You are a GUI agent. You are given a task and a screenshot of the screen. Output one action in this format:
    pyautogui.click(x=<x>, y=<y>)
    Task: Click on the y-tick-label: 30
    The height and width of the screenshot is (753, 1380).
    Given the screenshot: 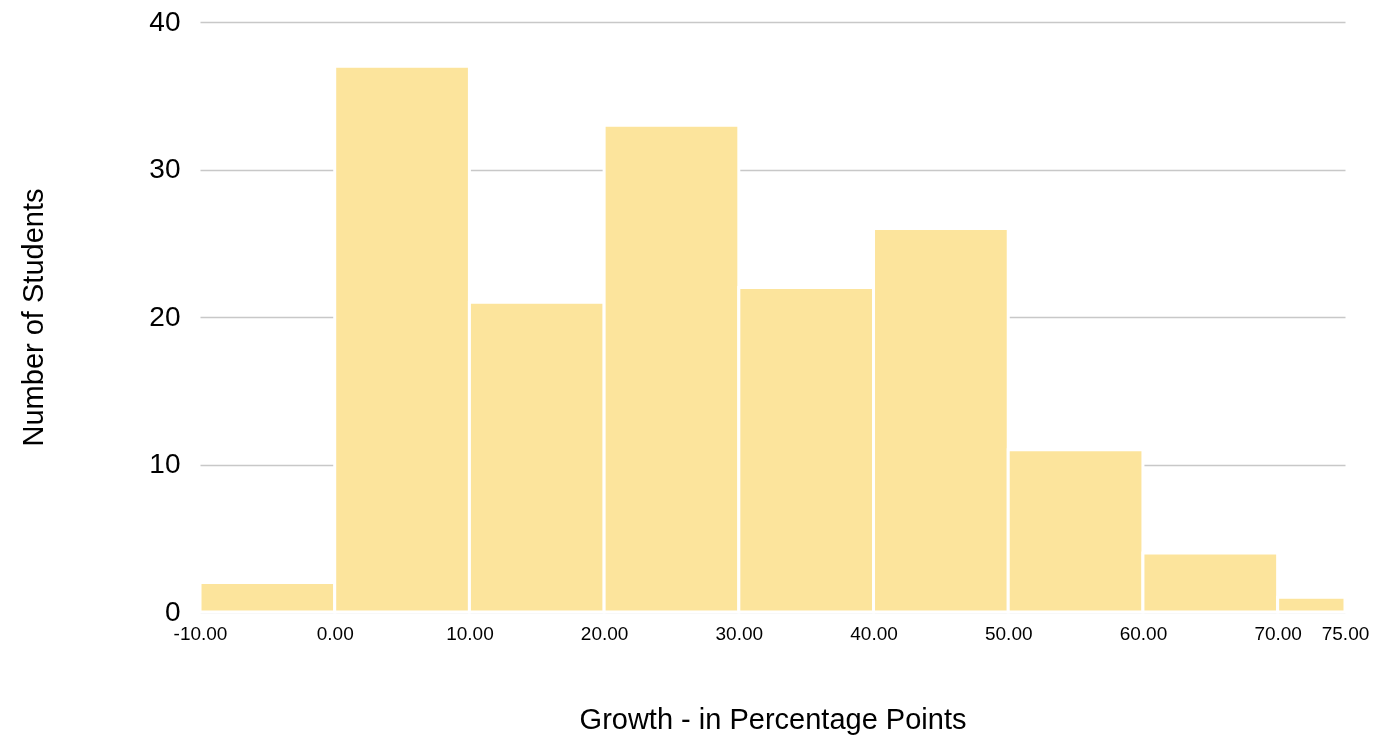 What is the action you would take?
    pyautogui.click(x=165, y=168)
    